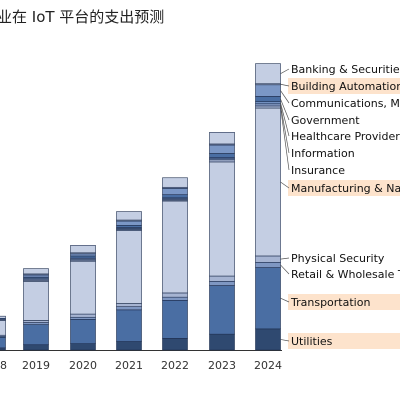 The width and height of the screenshot is (400, 400). I want to click on bar-segment-manufacturing-natural-resources-2023, so click(222, 219).